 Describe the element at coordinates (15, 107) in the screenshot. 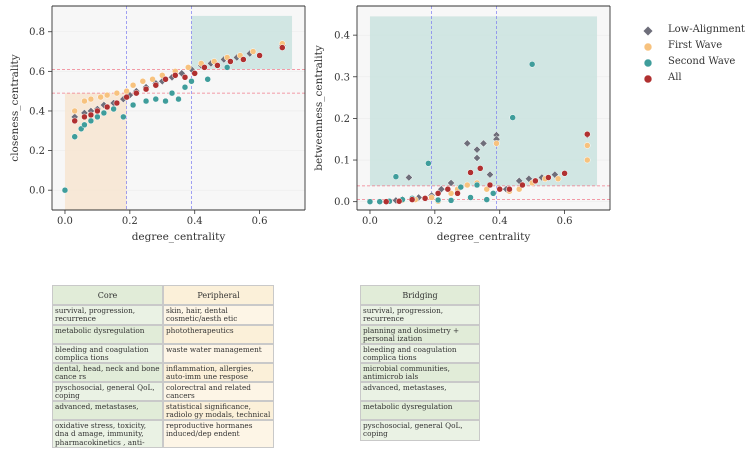

I see `y-axis-label: closeness_centrality` at that location.